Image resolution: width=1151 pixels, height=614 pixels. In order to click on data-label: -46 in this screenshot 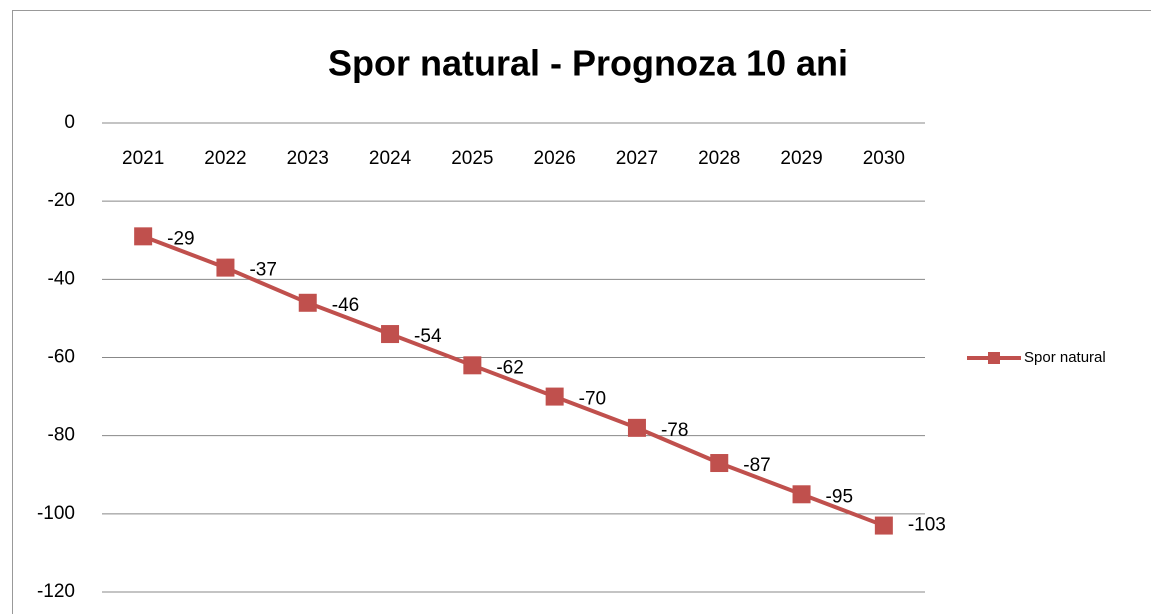, I will do `click(345, 305)`.